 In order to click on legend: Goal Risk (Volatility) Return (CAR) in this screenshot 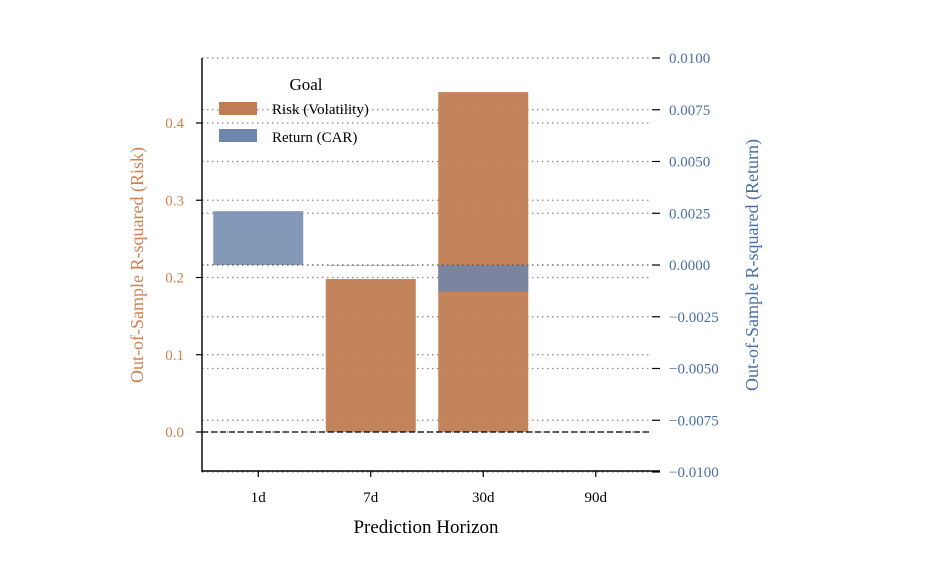, I will do `click(294, 110)`.